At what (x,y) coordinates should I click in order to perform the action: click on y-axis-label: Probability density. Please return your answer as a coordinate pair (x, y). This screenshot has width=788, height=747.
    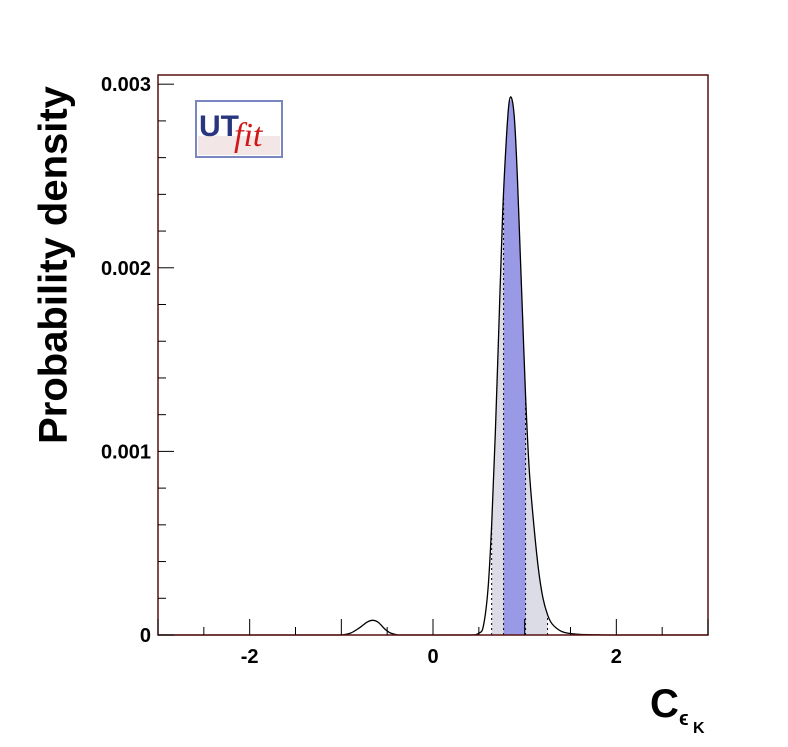
    Looking at the image, I should click on (54, 264).